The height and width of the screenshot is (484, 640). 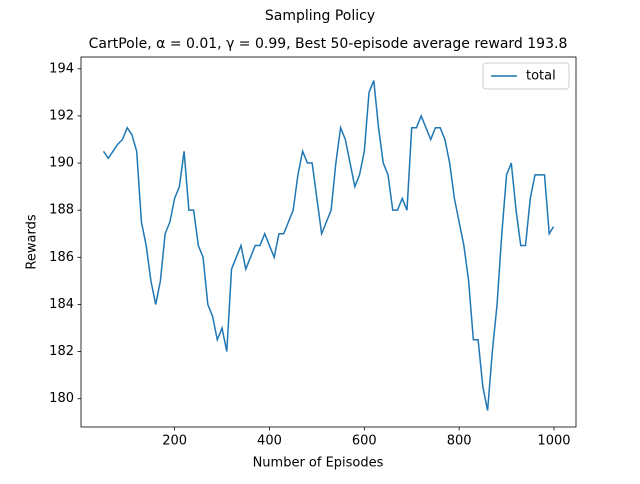 I want to click on y-tick-label: 194, so click(x=61, y=68).